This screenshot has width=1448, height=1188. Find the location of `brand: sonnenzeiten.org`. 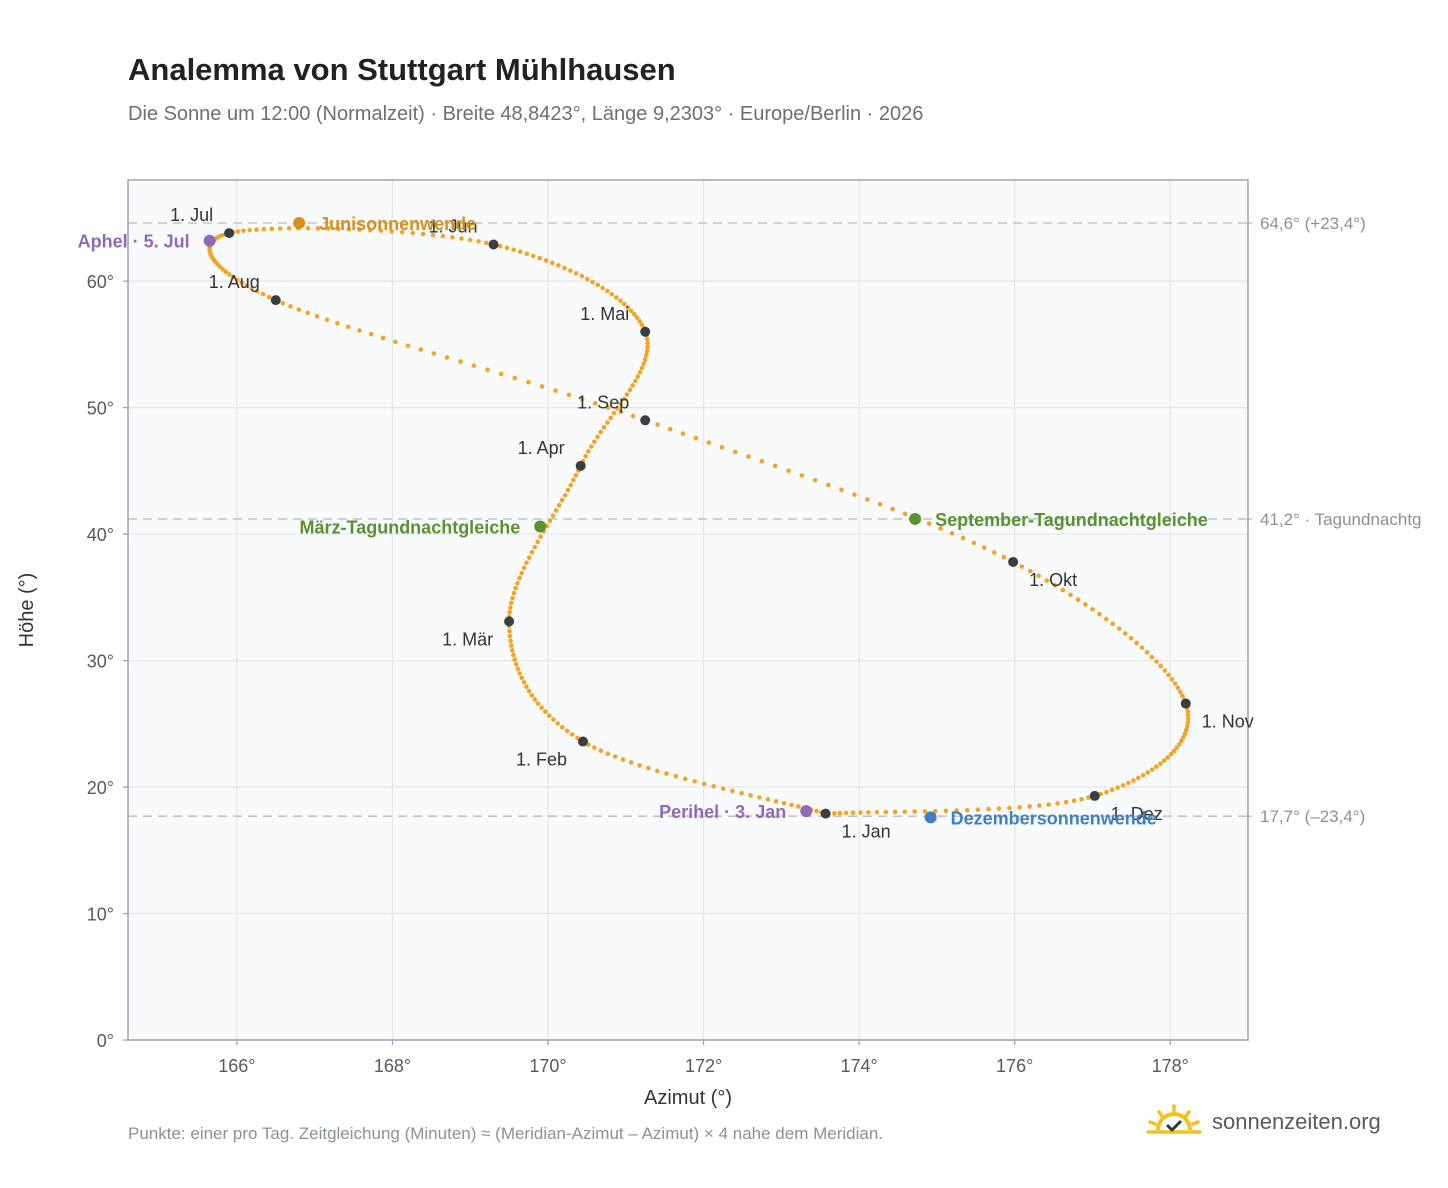

brand: sonnenzeiten.org is located at coordinates (1263, 1122).